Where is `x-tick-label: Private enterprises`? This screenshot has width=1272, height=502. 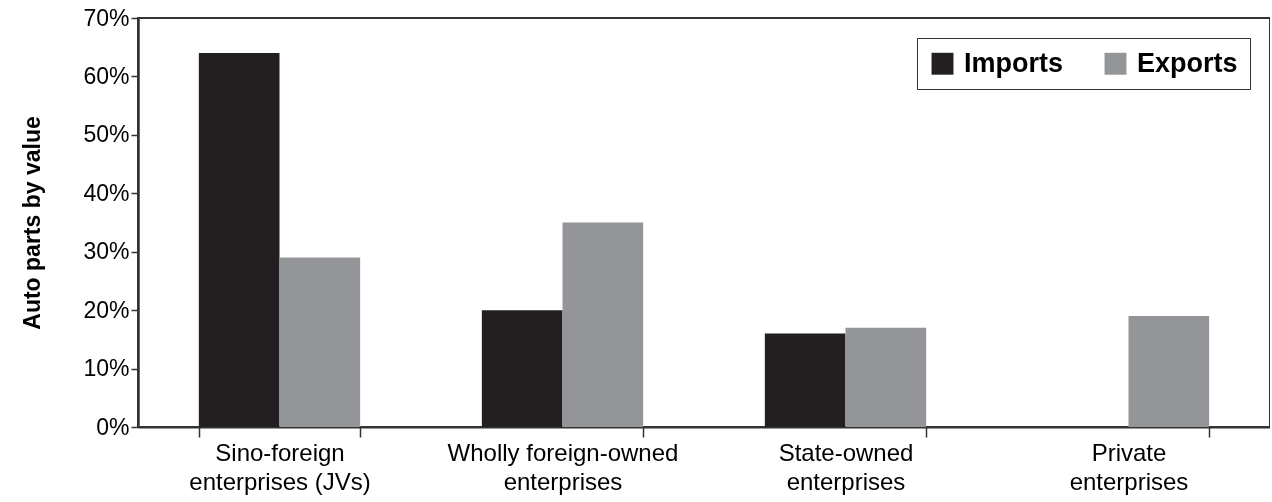 x-tick-label: Private enterprises is located at coordinates (1129, 466).